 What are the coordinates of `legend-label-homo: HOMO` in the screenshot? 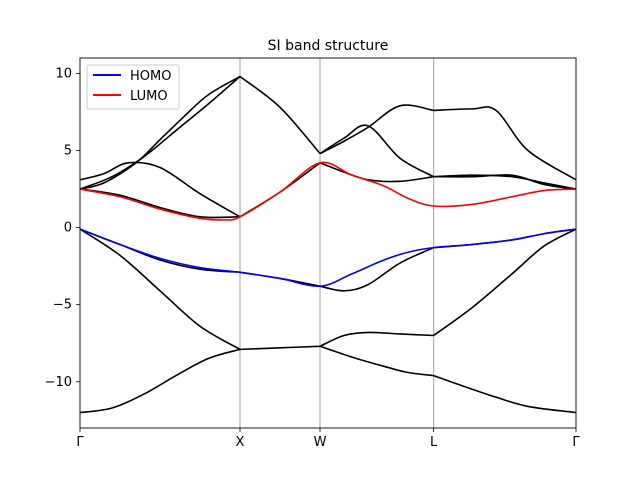 It's located at (150, 76).